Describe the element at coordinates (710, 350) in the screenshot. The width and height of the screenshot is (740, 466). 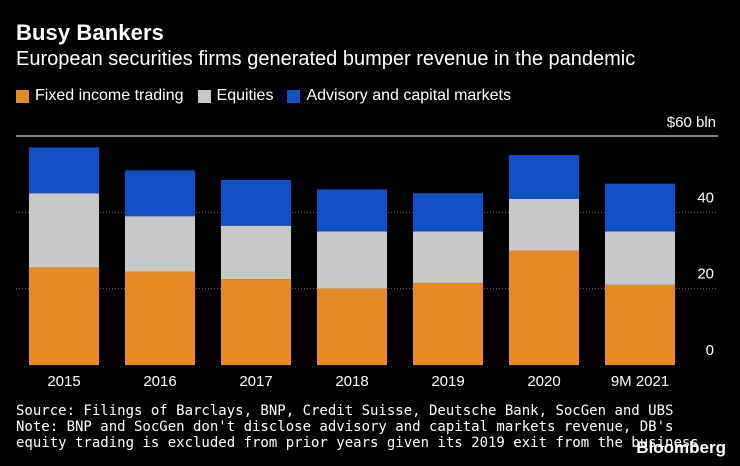
I see `y-tick-label: 0` at that location.